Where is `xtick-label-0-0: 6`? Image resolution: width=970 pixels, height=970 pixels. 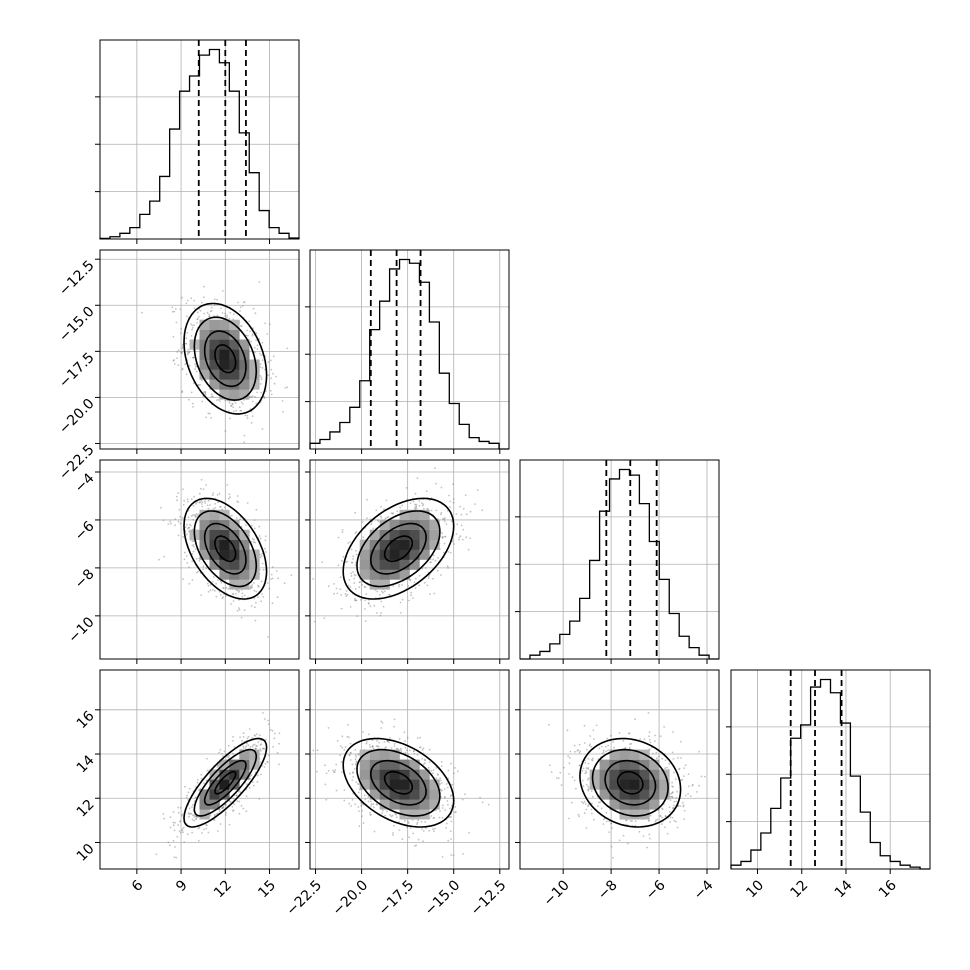 xtick-label-0-0: 6 is located at coordinates (138, 886).